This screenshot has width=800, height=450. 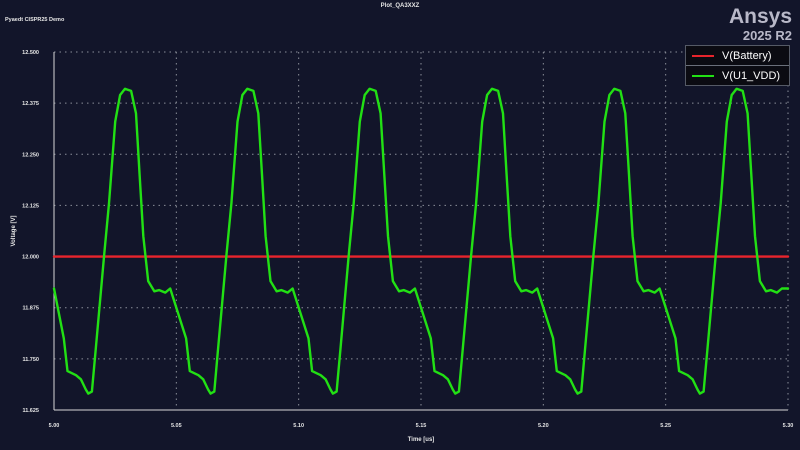 What do you see at coordinates (421, 440) in the screenshot?
I see `x-axis-label: Time [us]` at bounding box center [421, 440].